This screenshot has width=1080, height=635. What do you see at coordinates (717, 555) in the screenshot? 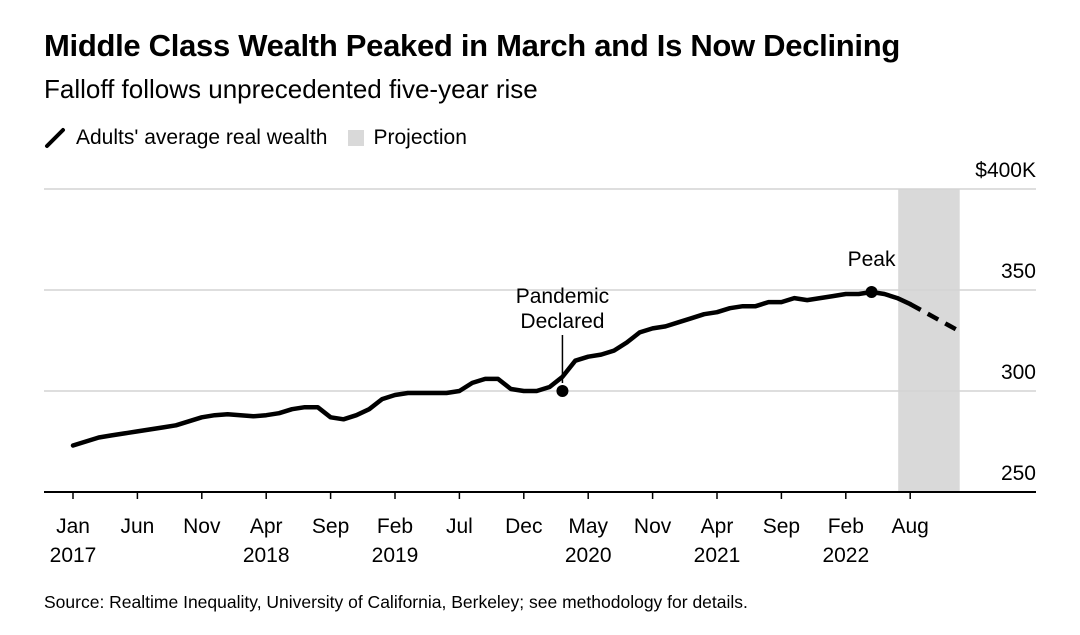
I see `x-tick-year-label: 2021` at bounding box center [717, 555].